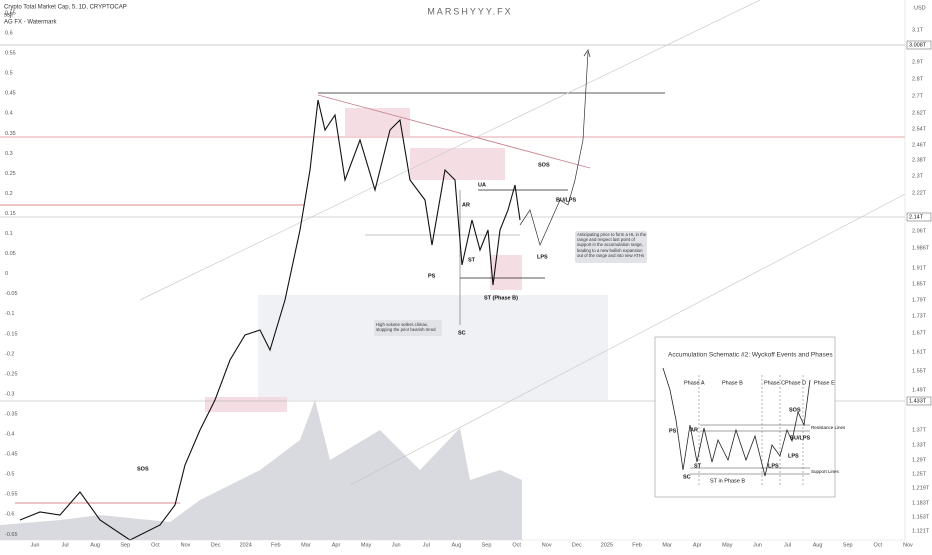 The image size is (932, 555). I want to click on price-tag-label: 1.433T, so click(918, 401).